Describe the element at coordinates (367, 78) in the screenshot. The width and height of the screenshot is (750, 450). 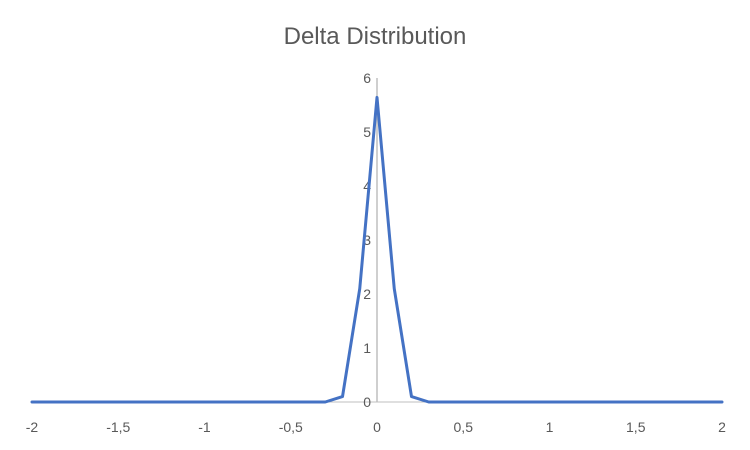
I see `y-tick-label: 6` at that location.